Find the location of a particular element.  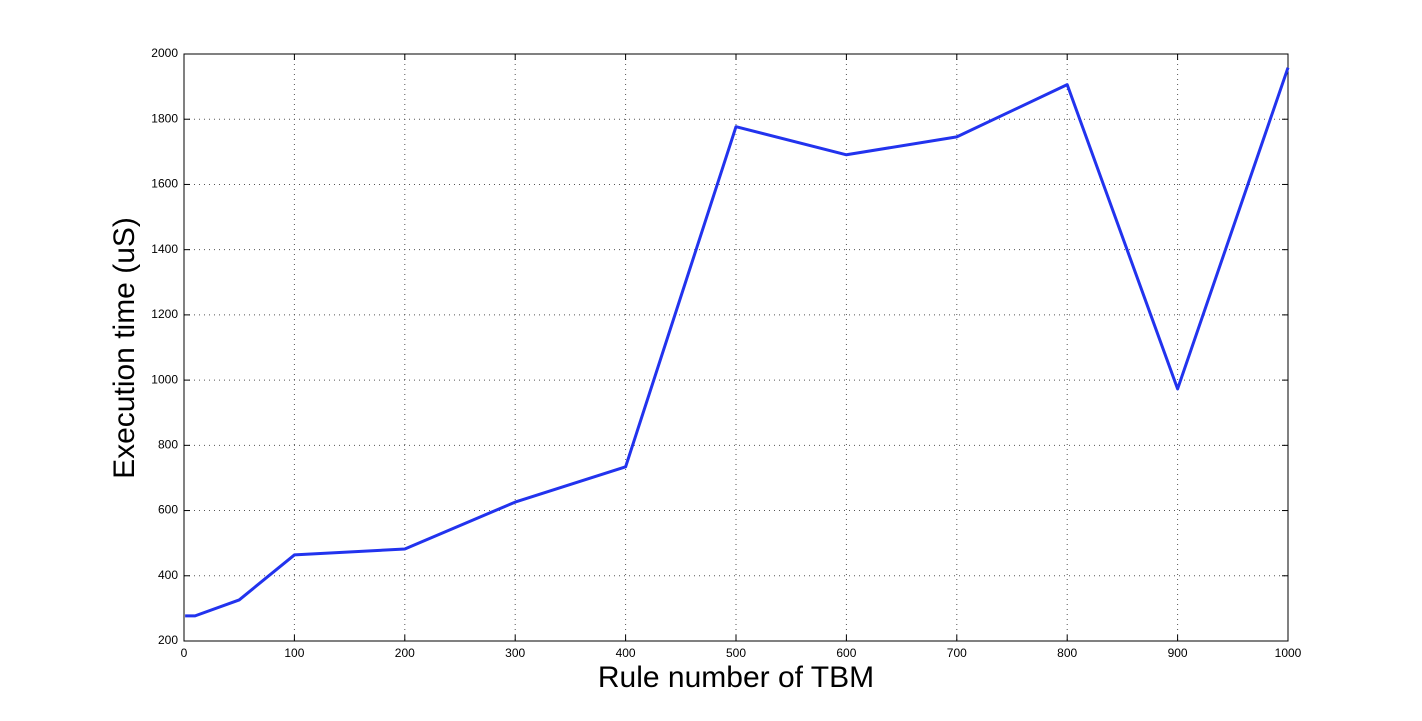

x-tick-label: 100 is located at coordinates (294, 653).